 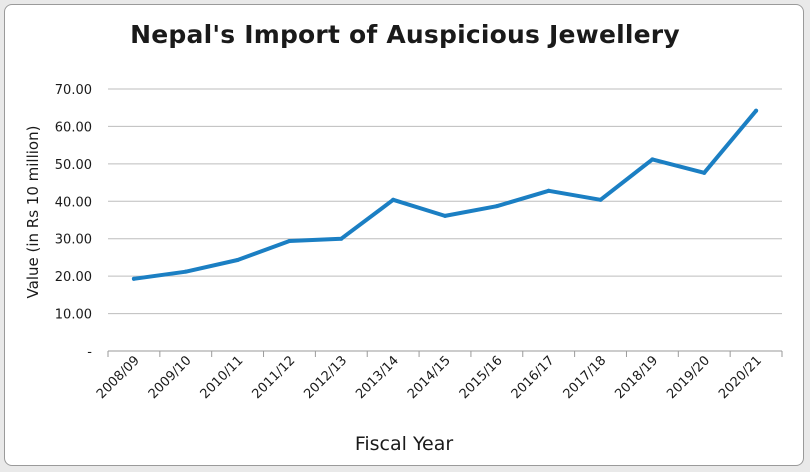 What do you see at coordinates (405, 34) in the screenshot?
I see `chart-title: Nepal's Import of Auspicious Jewellery` at bounding box center [405, 34].